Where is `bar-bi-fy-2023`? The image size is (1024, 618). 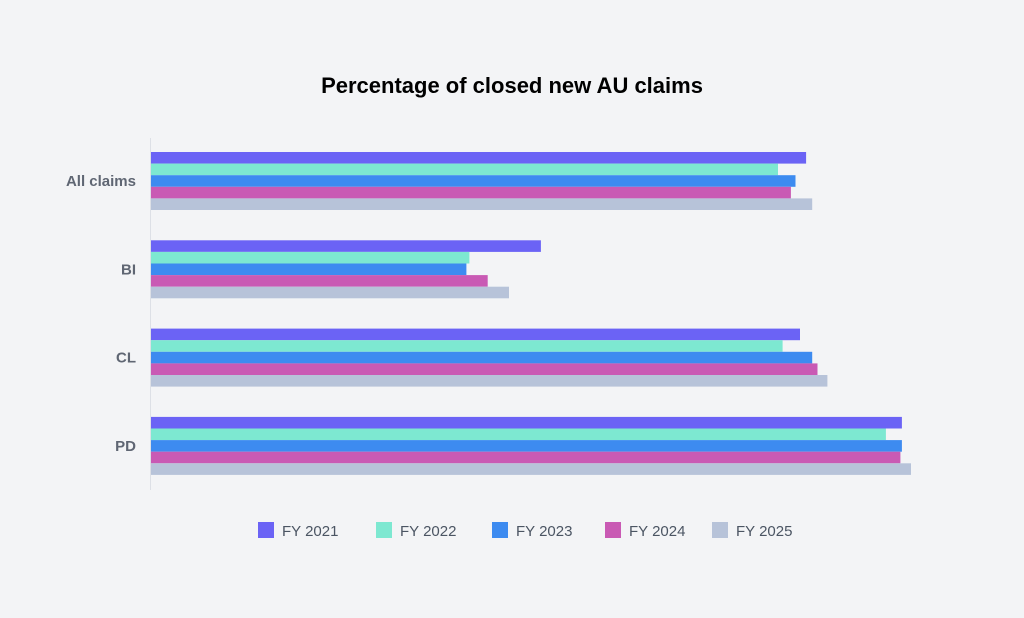 bar-bi-fy-2023 is located at coordinates (309, 269).